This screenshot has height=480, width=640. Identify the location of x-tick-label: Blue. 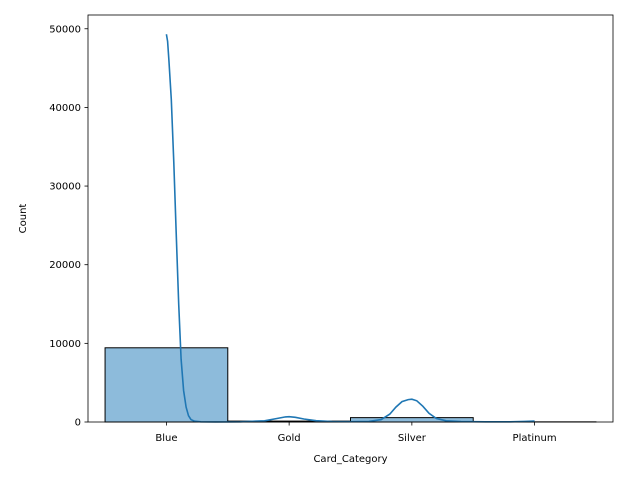
(166, 438).